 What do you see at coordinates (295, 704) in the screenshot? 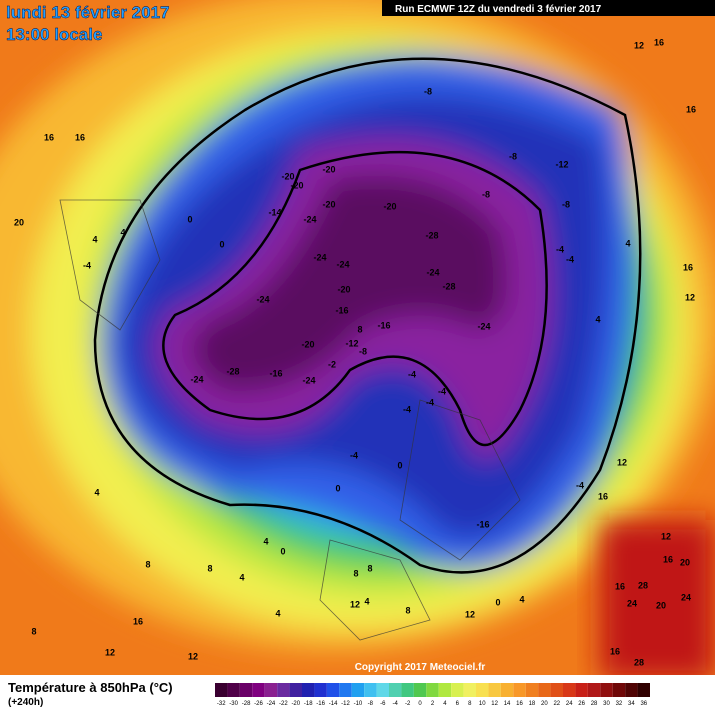
I see `scale-label: -20` at bounding box center [295, 704].